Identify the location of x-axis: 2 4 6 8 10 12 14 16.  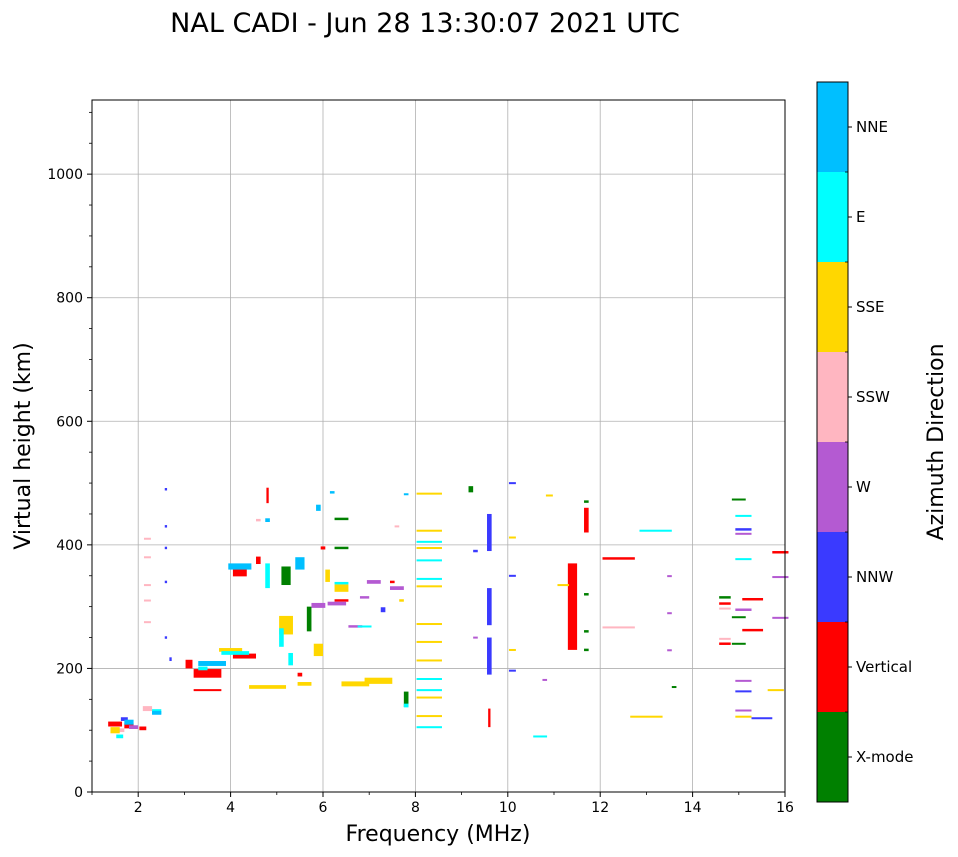
(442, 804).